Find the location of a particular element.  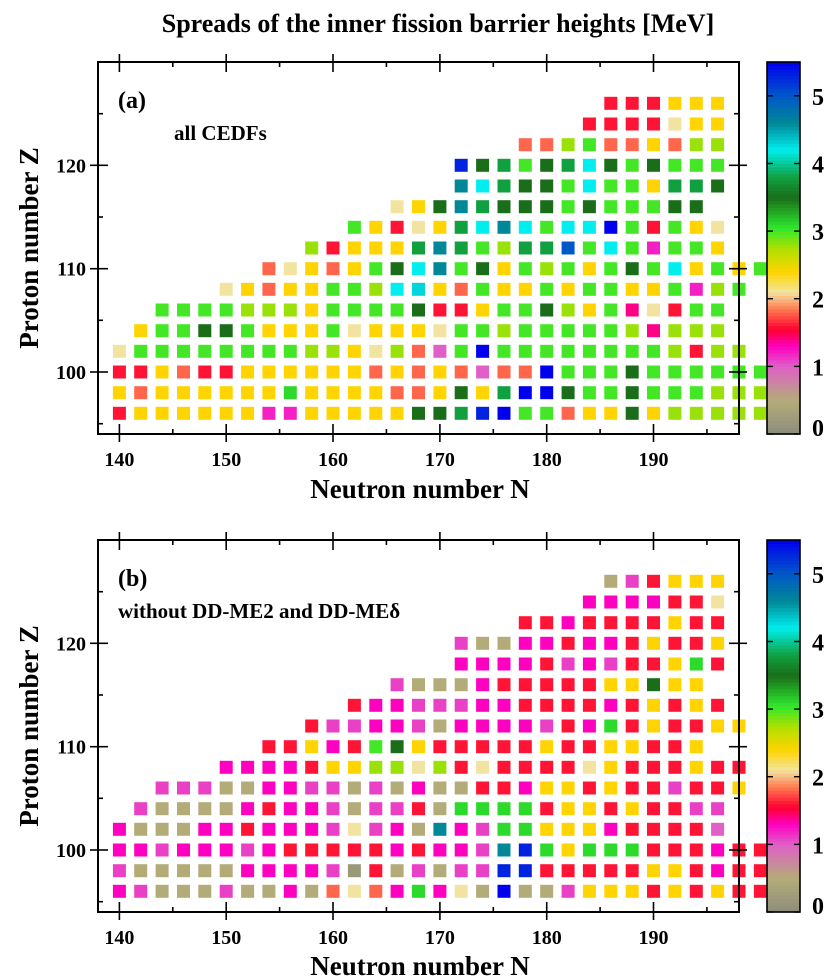

x-tick-label: 150 is located at coordinates (226, 460).